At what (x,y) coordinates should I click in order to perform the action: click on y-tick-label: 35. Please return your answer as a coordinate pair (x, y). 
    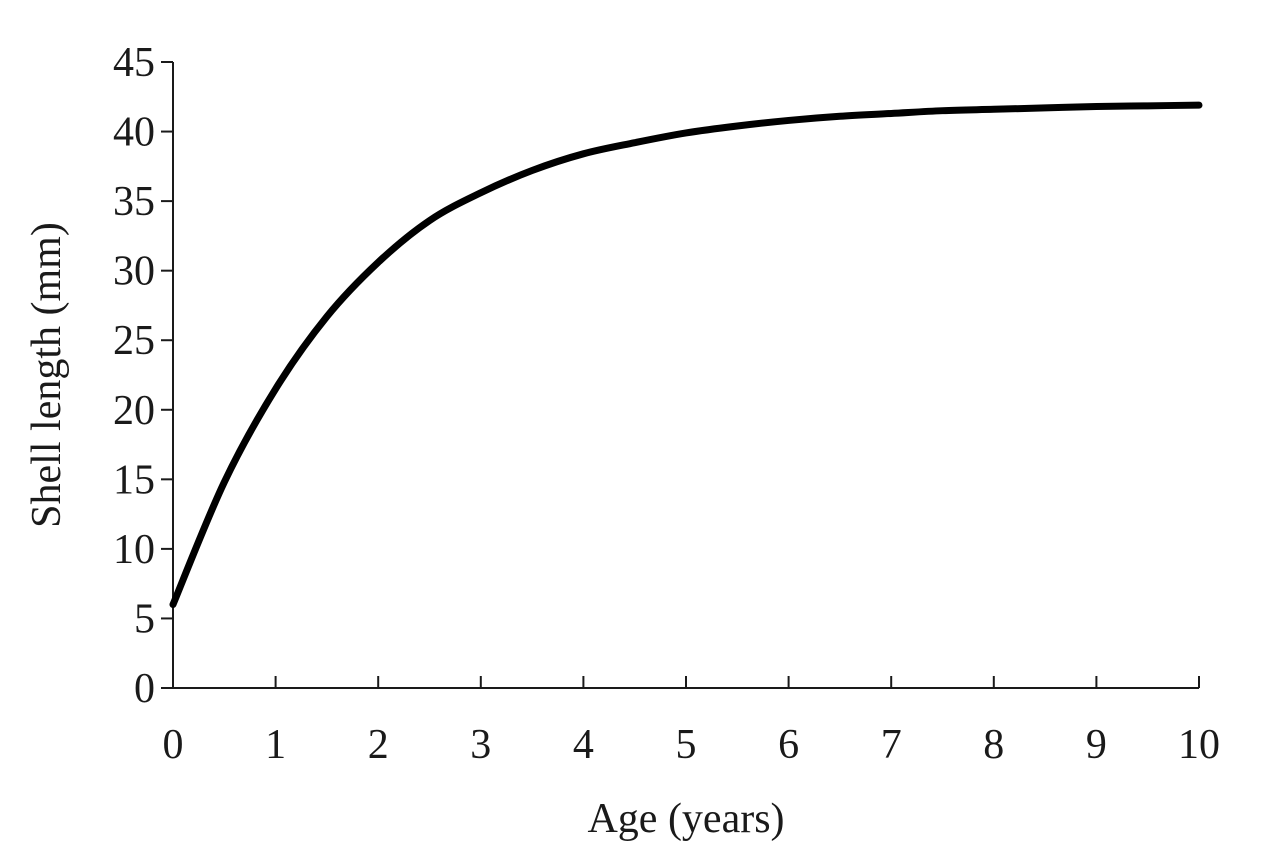
    Looking at the image, I should click on (134, 202).